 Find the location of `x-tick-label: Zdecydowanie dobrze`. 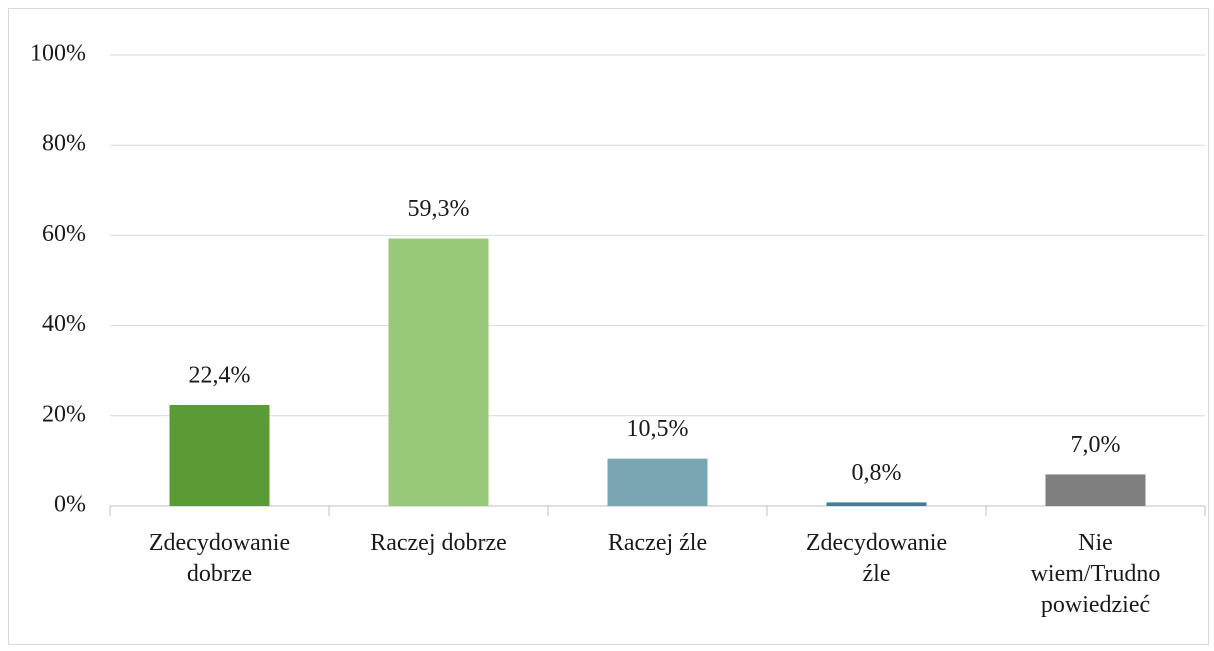

x-tick-label: Zdecydowanie dobrze is located at coordinates (219, 558).